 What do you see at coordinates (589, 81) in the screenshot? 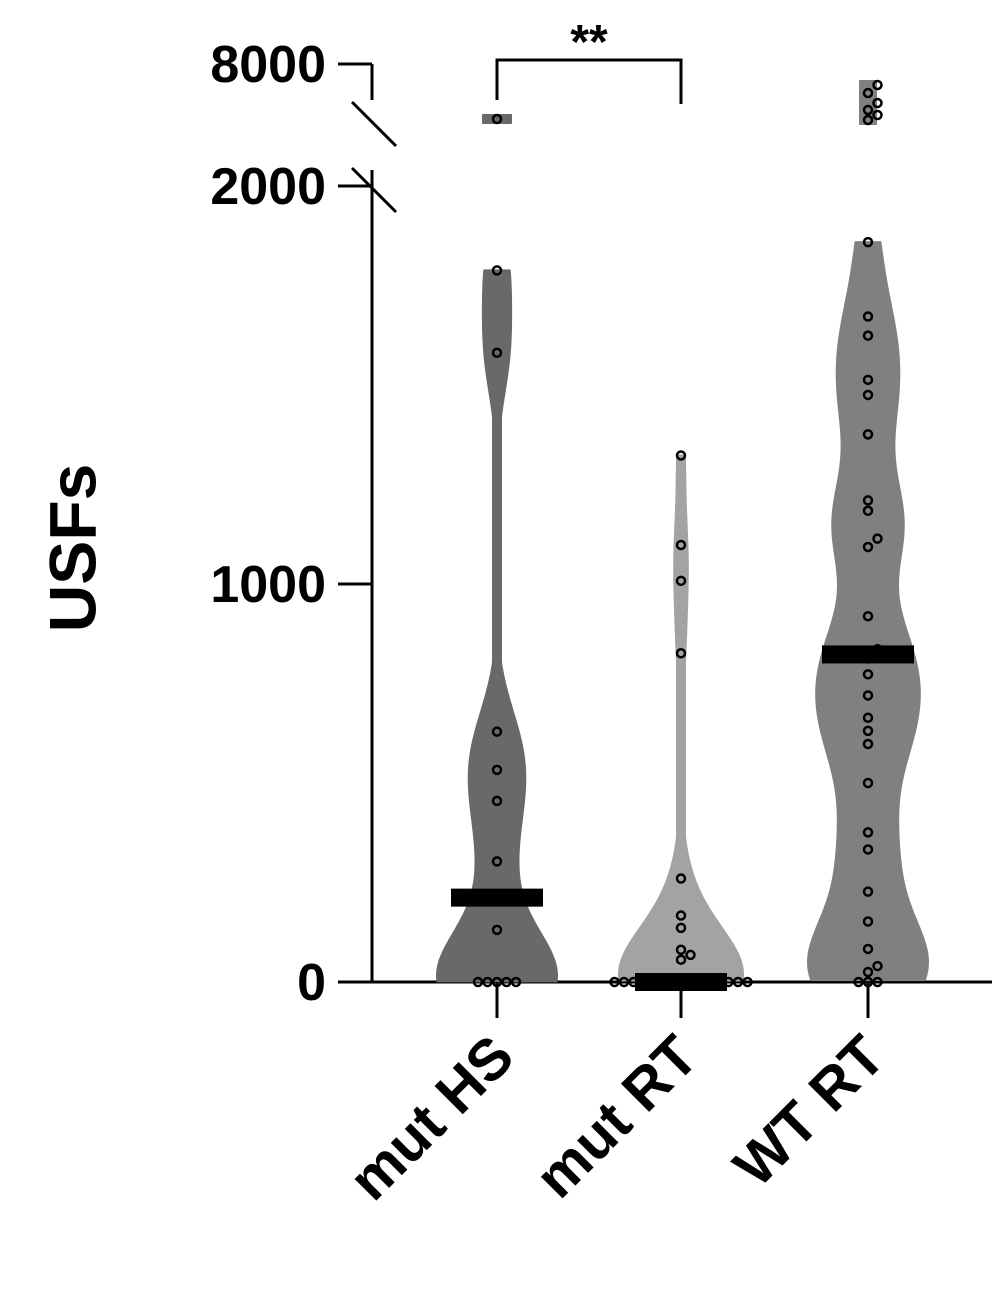
I see `significance-bracket` at bounding box center [589, 81].